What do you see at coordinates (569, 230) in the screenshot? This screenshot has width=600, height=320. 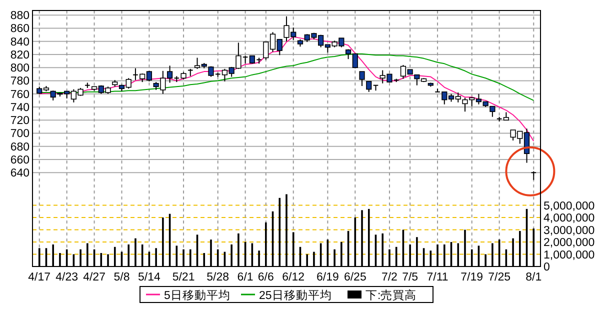 I see `y2-tick-label: 3,000,000` at bounding box center [569, 230].